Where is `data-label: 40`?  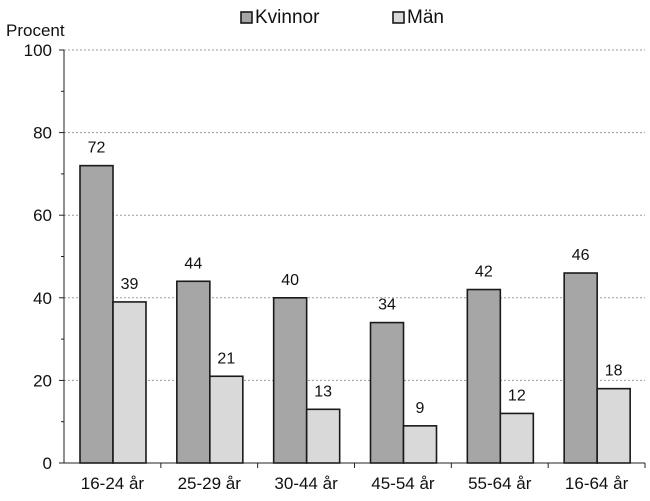 data-label: 40 is located at coordinates (290, 280).